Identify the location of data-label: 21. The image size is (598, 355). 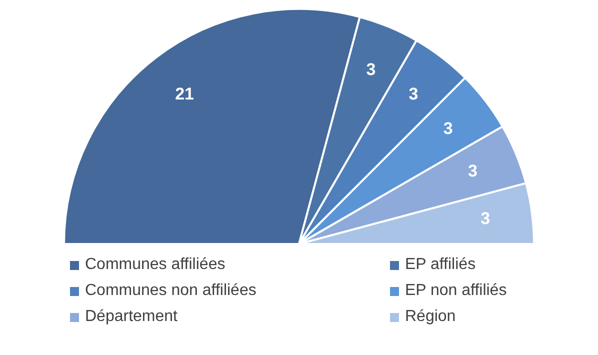
(184, 94).